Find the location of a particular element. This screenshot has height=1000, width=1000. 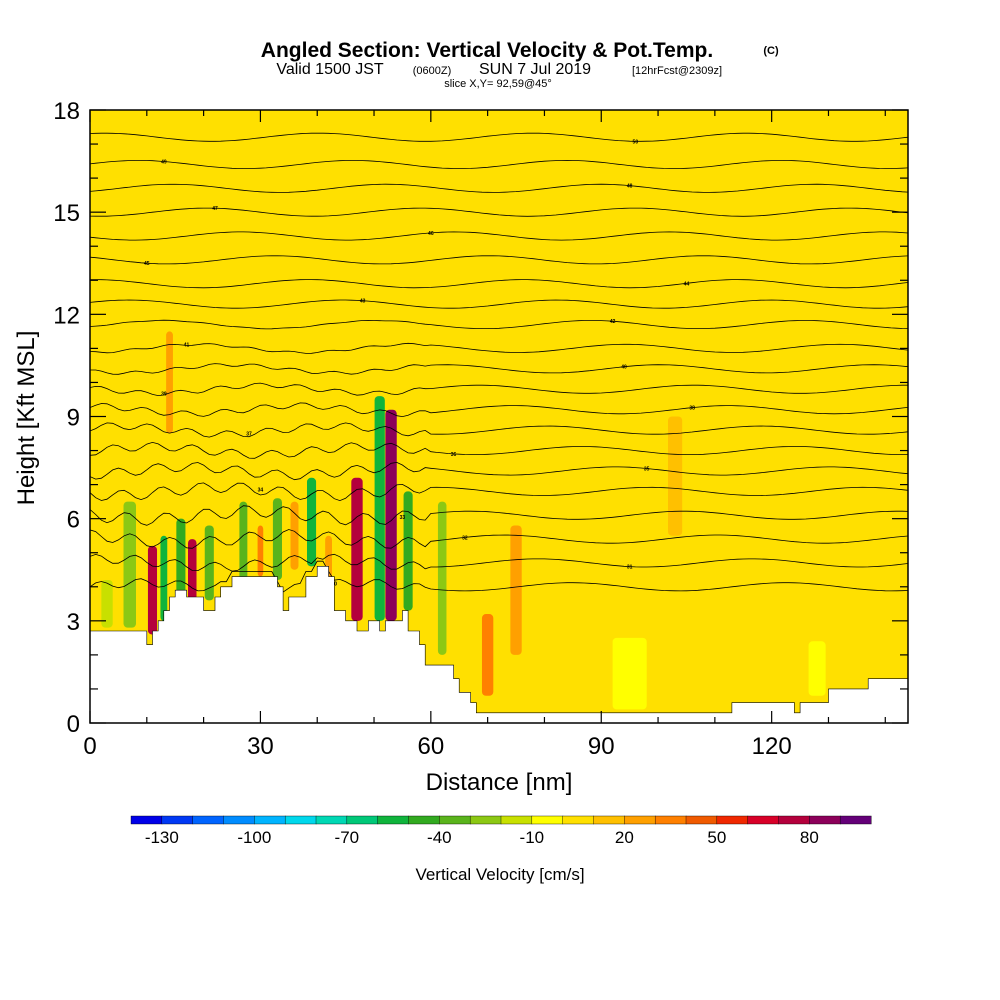

x-axis-label: Distance [nm] is located at coordinates (499, 782).